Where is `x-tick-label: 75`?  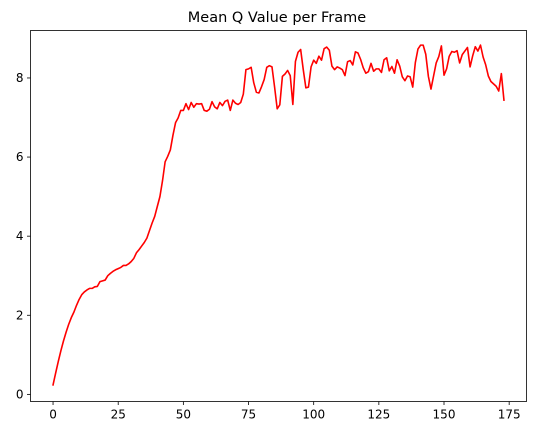
x-tick-label: 75 is located at coordinates (248, 415).